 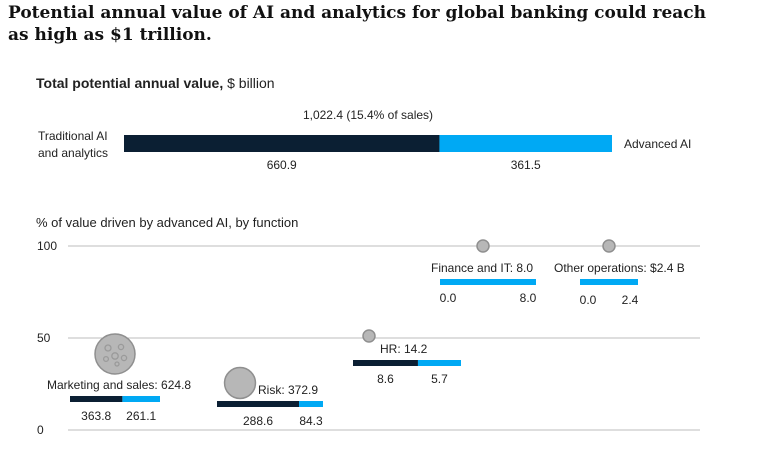 What do you see at coordinates (528, 298) in the screenshot?
I see `finance-and-it-advanced-value: 8.0` at bounding box center [528, 298].